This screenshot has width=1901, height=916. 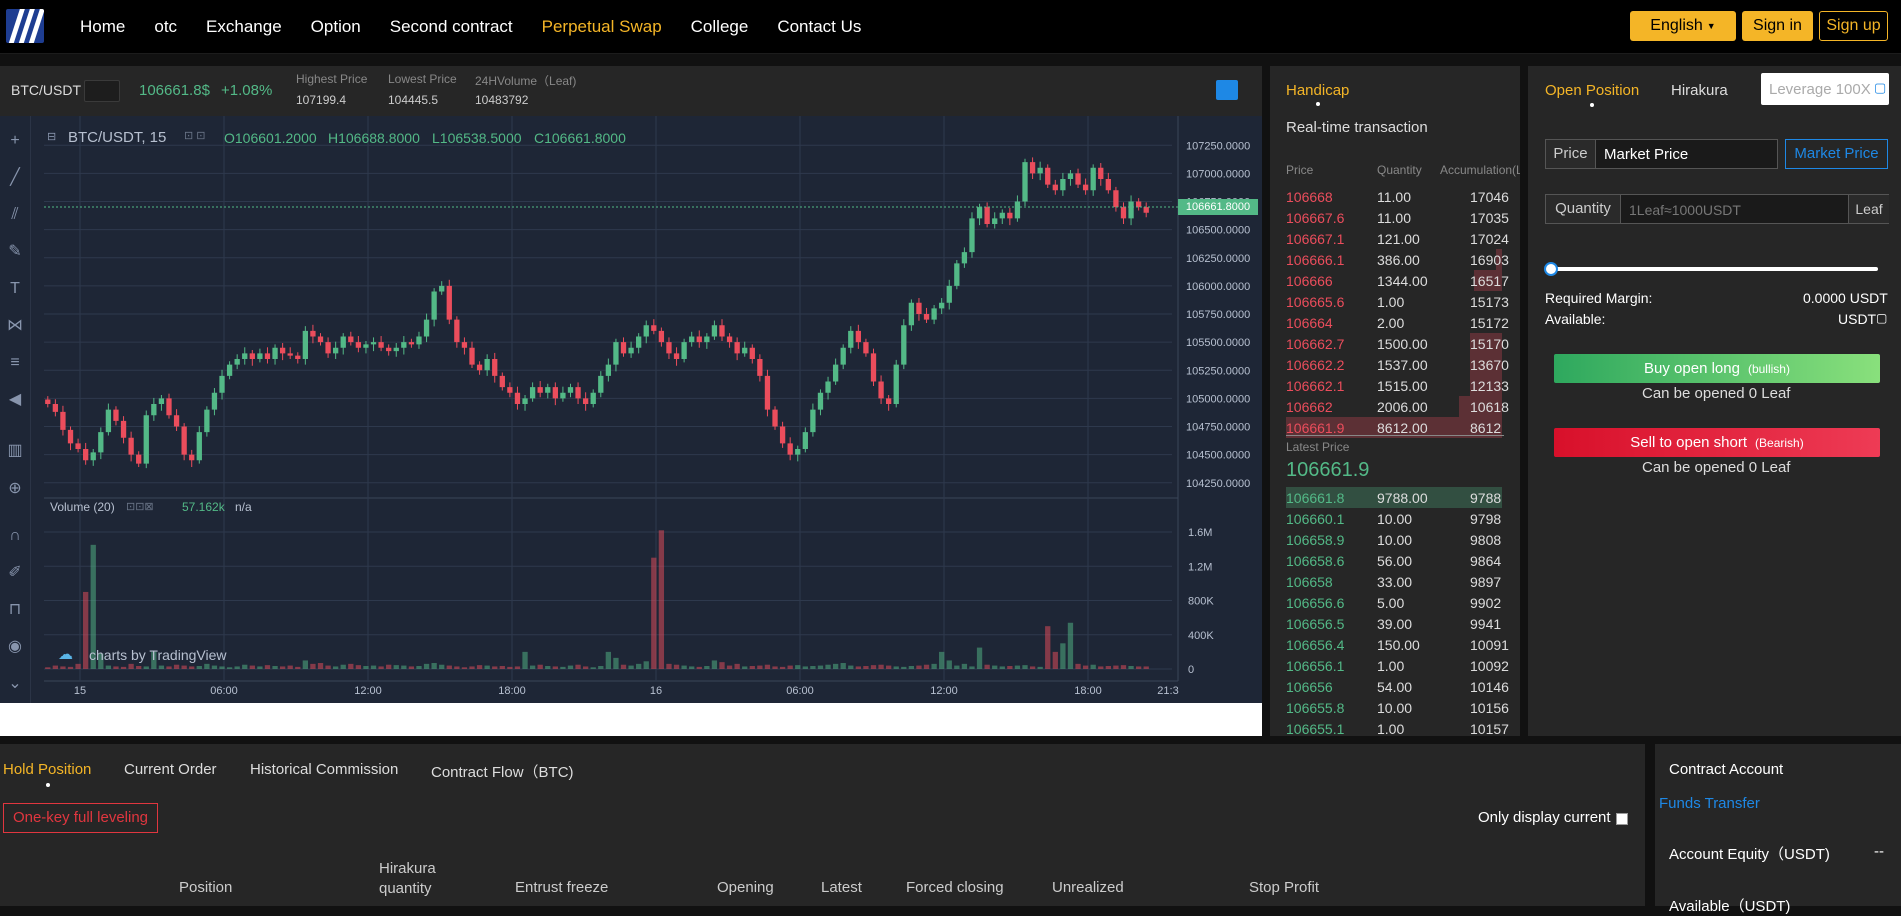 I want to click on nav-otc: otc, so click(x=166, y=26).